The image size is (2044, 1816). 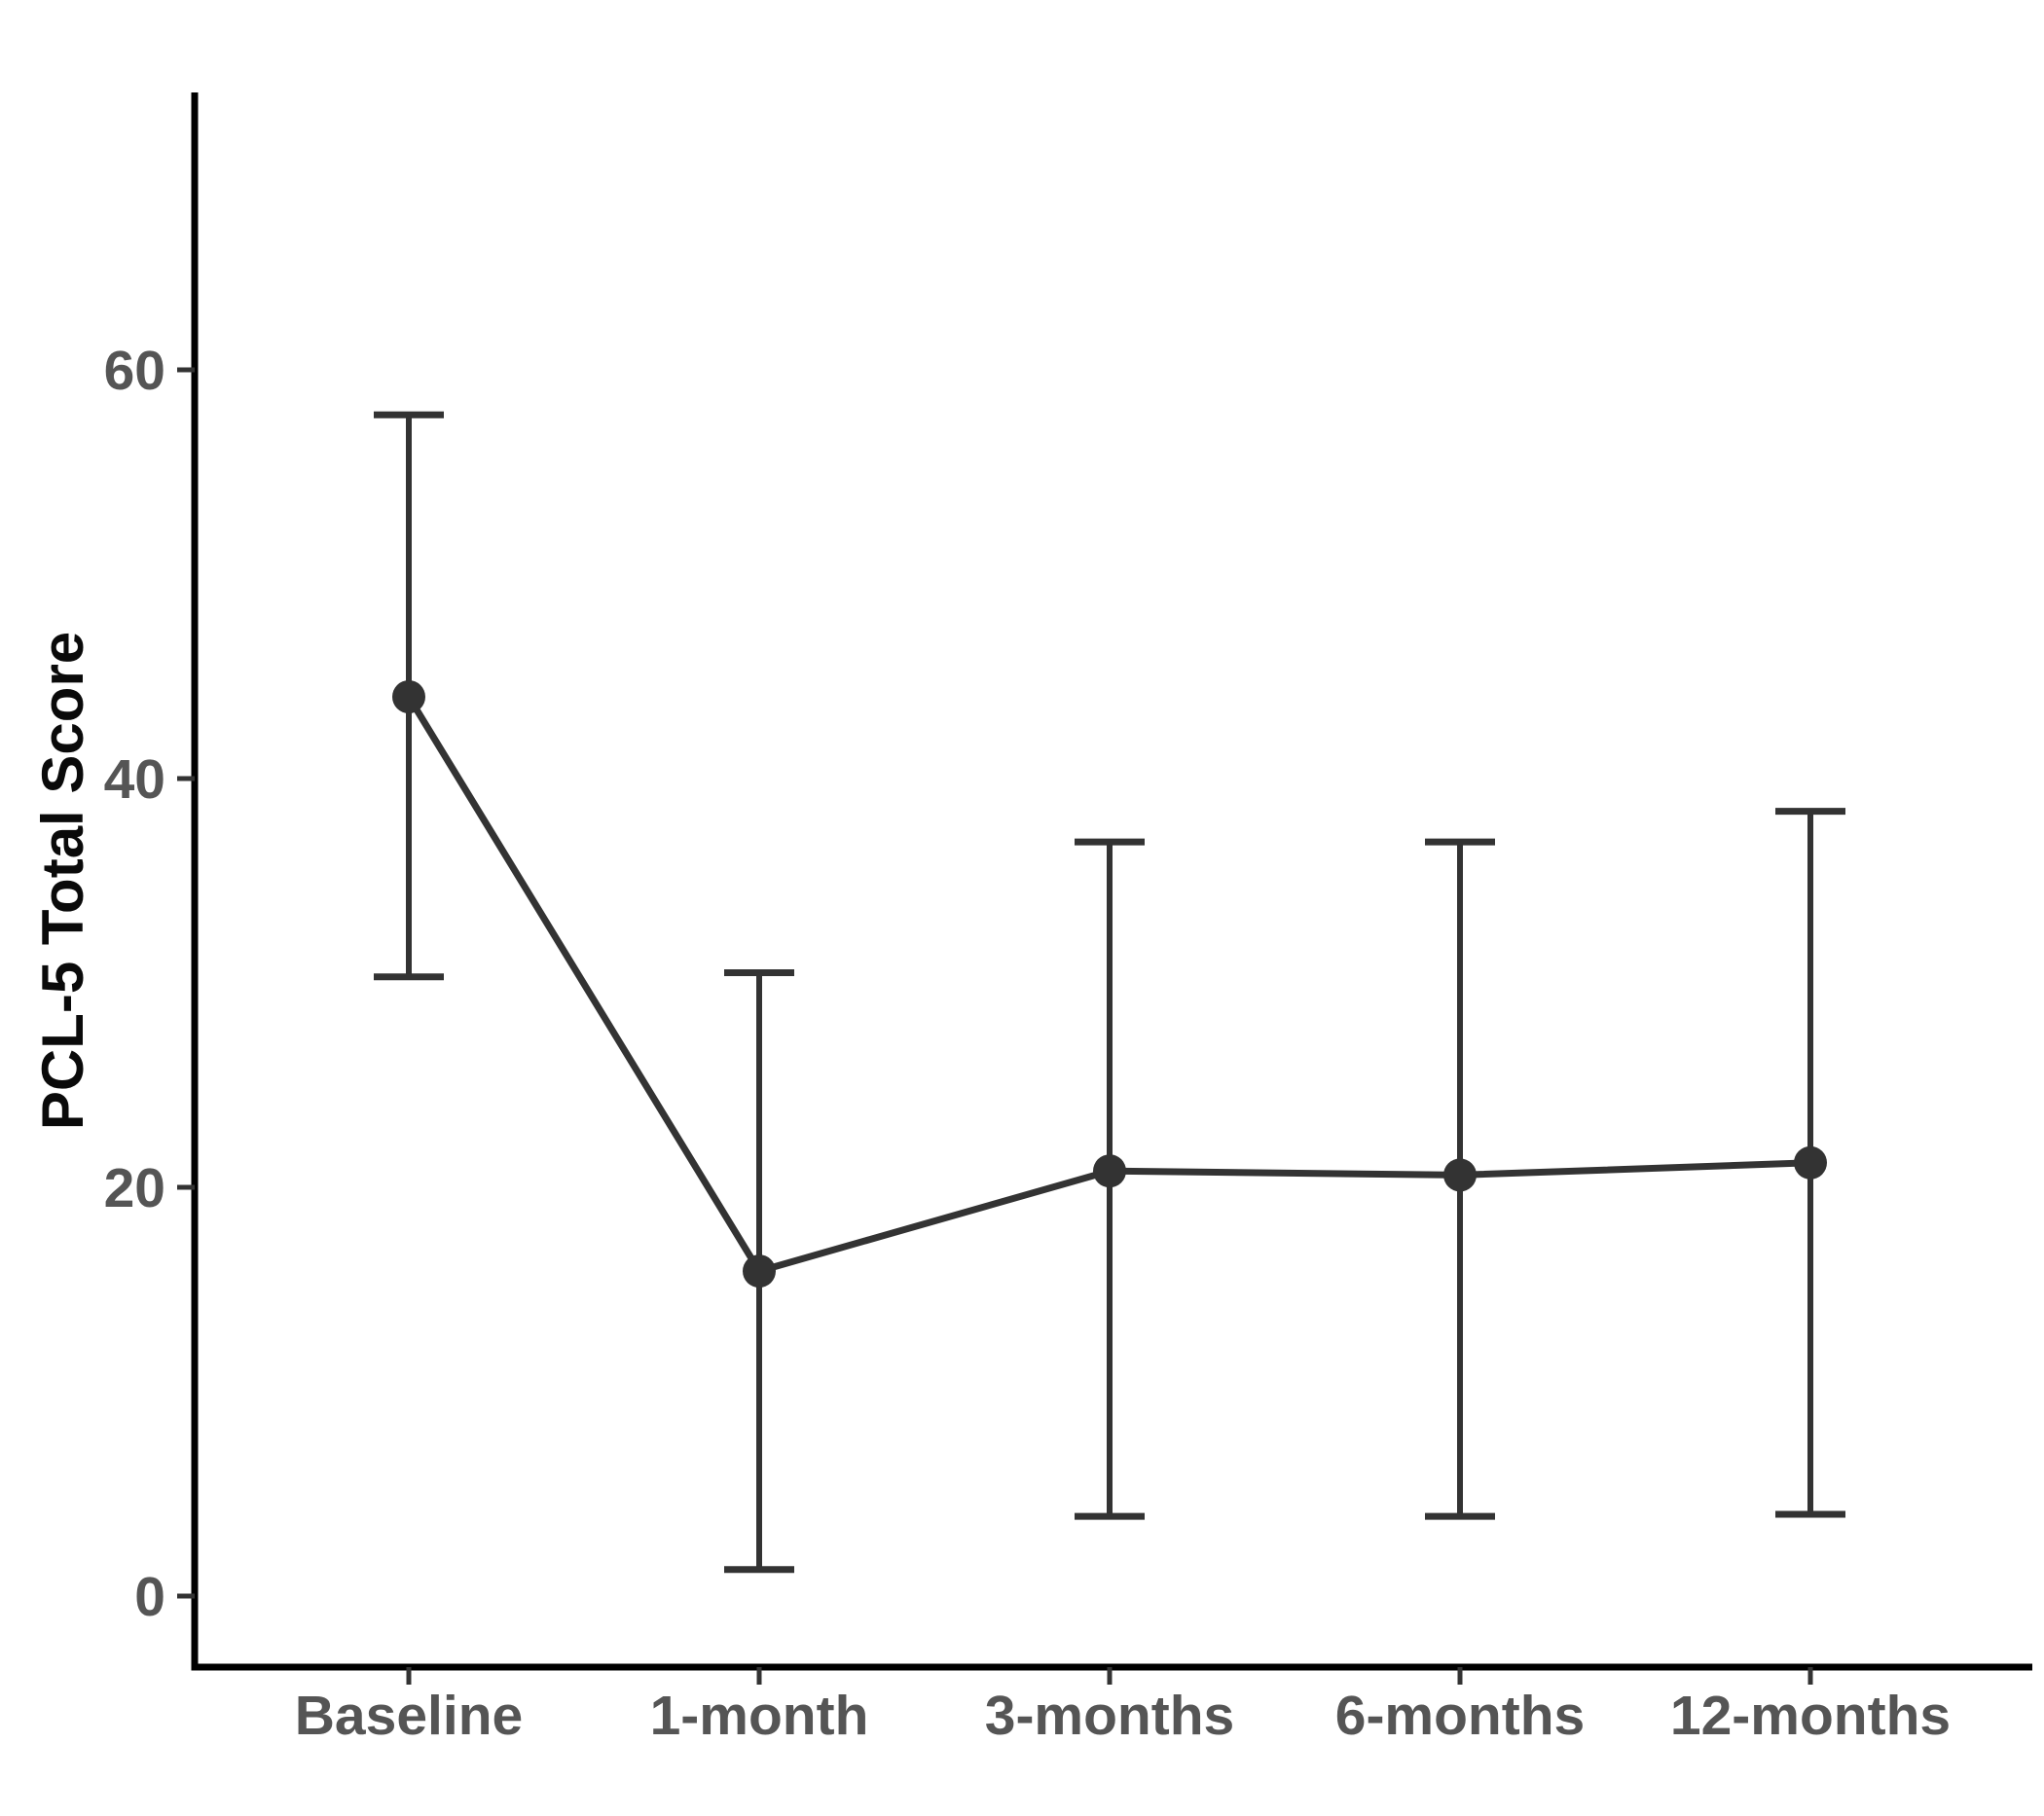 What do you see at coordinates (135, 1188) in the screenshot?
I see `y-tick-label: 20` at bounding box center [135, 1188].